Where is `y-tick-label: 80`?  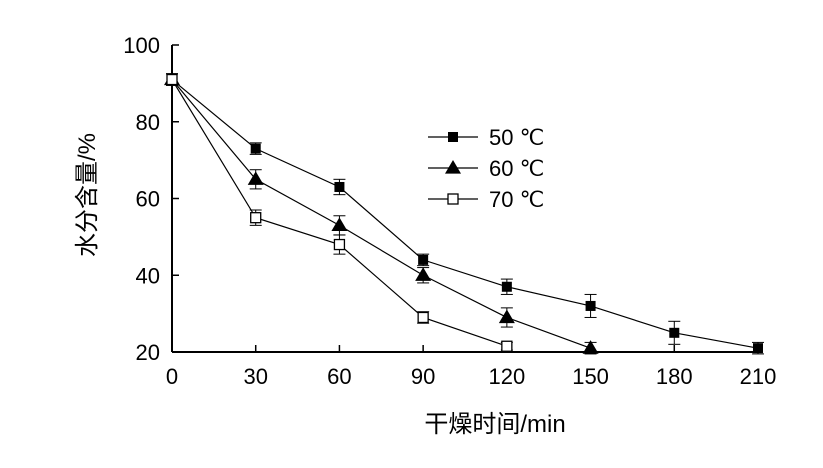
y-tick-label: 80 is located at coordinates (148, 122).